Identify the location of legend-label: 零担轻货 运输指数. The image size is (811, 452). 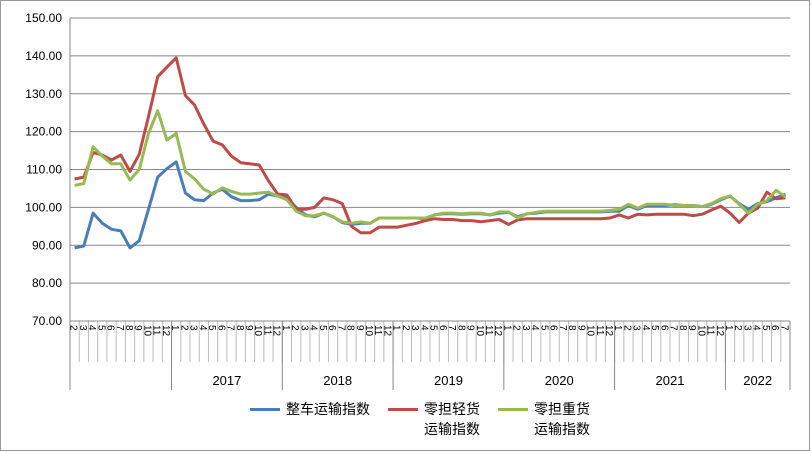
(452, 420).